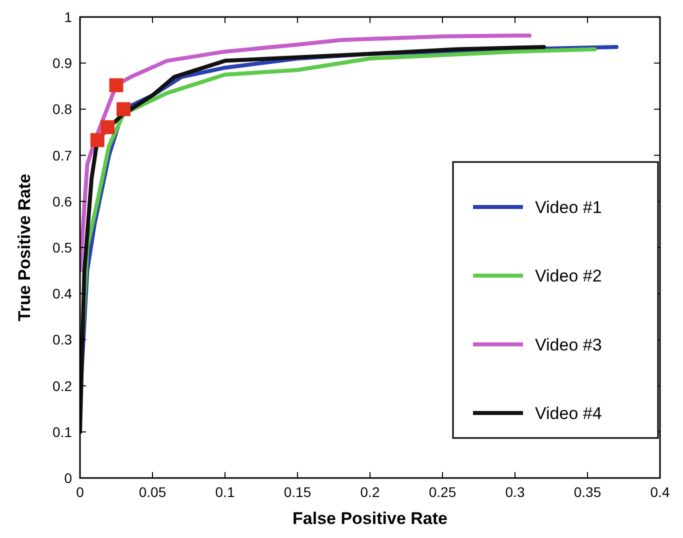  What do you see at coordinates (68, 478) in the screenshot?
I see `y-tick-label: 0` at bounding box center [68, 478].